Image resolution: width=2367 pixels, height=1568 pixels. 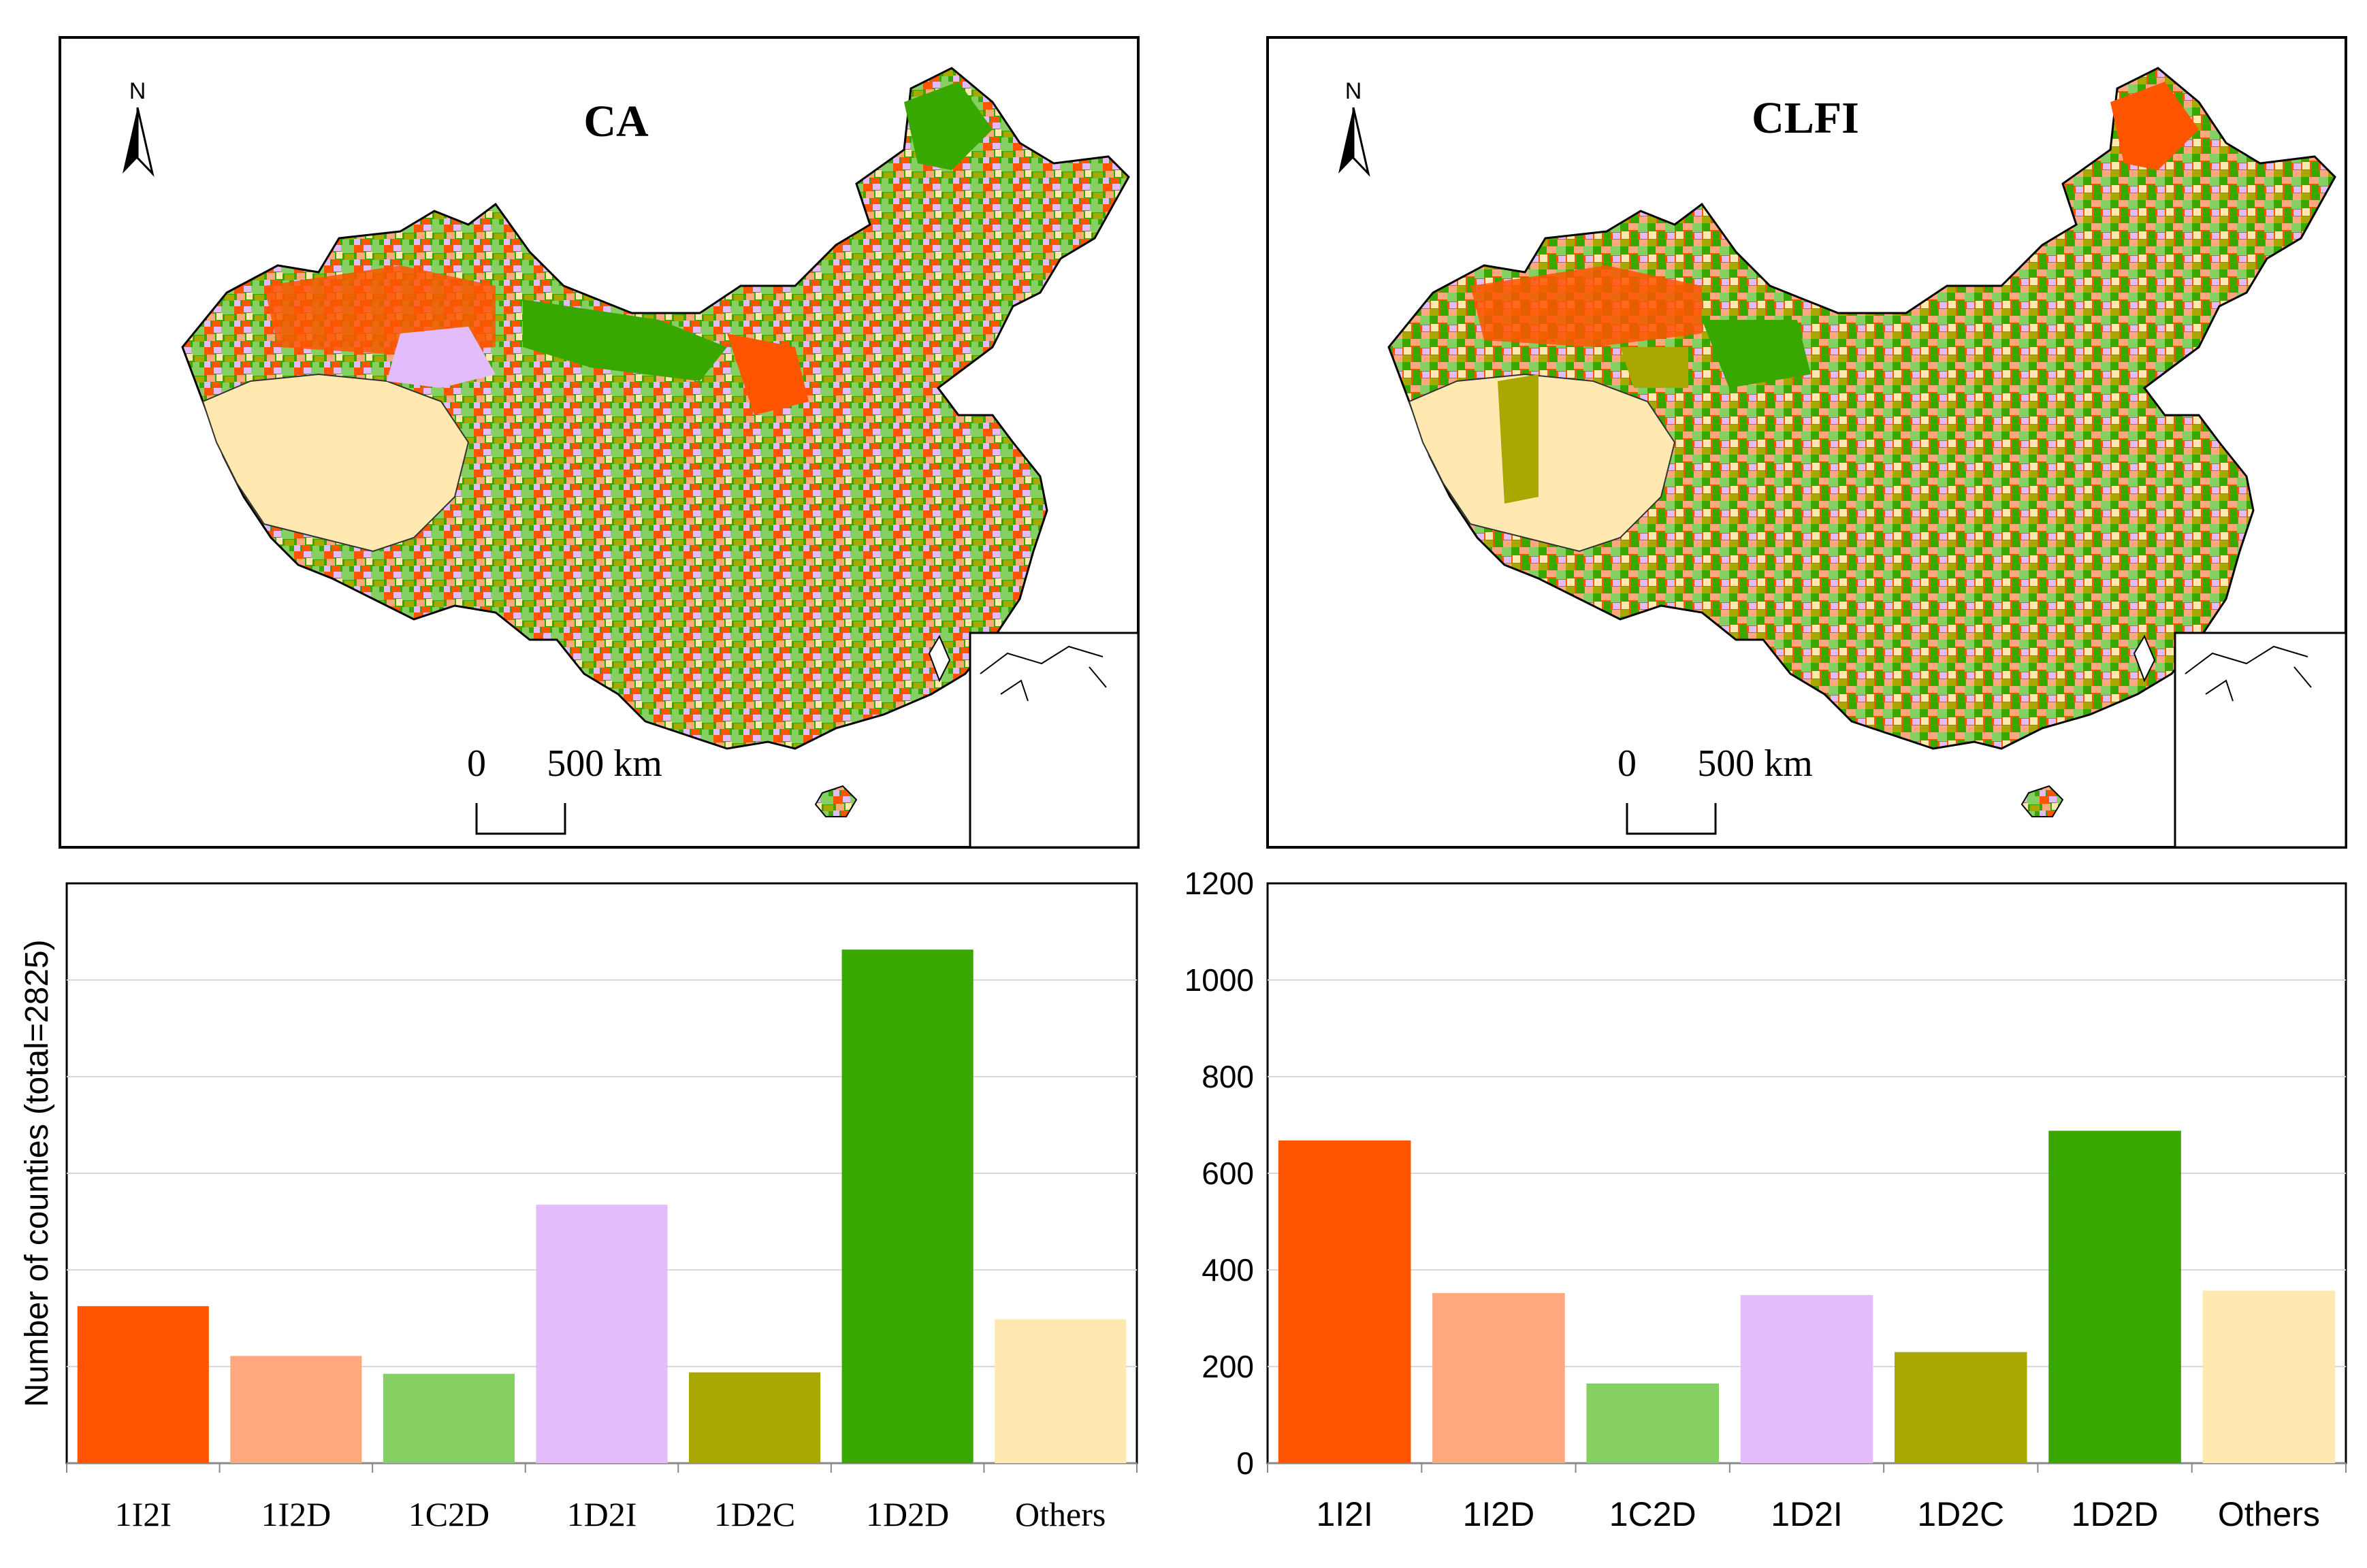 What do you see at coordinates (1228, 1076) in the screenshot?
I see `y-tick-label: 800` at bounding box center [1228, 1076].